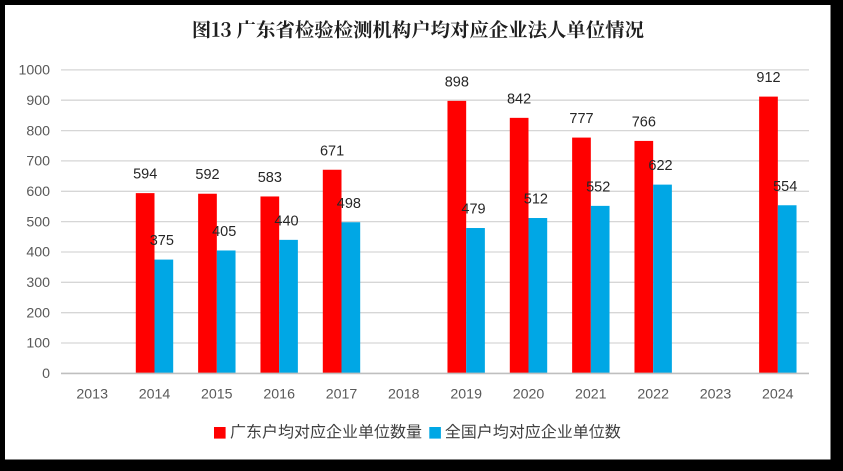 Image resolution: width=843 pixels, height=471 pixels. What do you see at coordinates (217, 395) in the screenshot?
I see `svg-text: 2015` at bounding box center [217, 395].